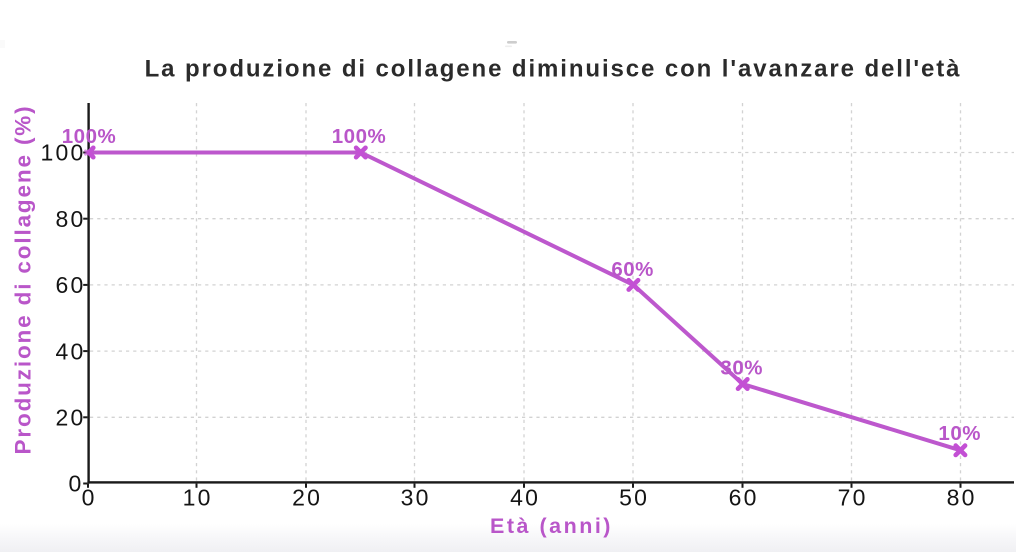 The image size is (1016, 552). What do you see at coordinates (959, 433) in the screenshot?
I see `svg-text: 10%` at bounding box center [959, 433].